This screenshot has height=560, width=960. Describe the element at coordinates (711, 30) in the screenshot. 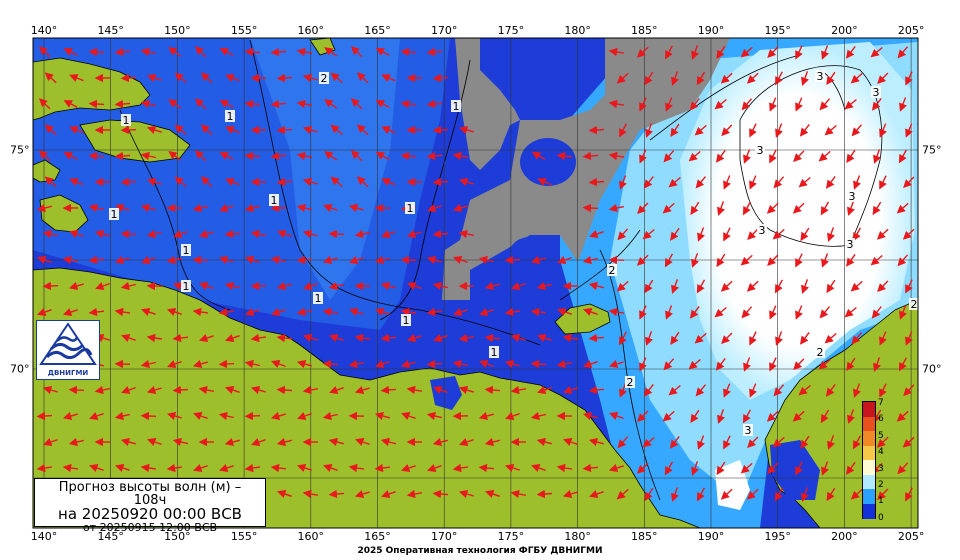

I see `longitude-tick-top: 190°` at that location.